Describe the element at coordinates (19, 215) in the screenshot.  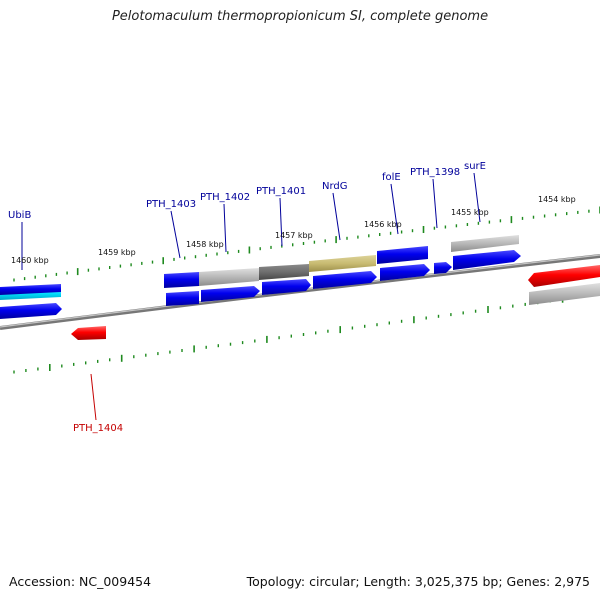
I see `gene-label-ubib: UbiB` at that location.